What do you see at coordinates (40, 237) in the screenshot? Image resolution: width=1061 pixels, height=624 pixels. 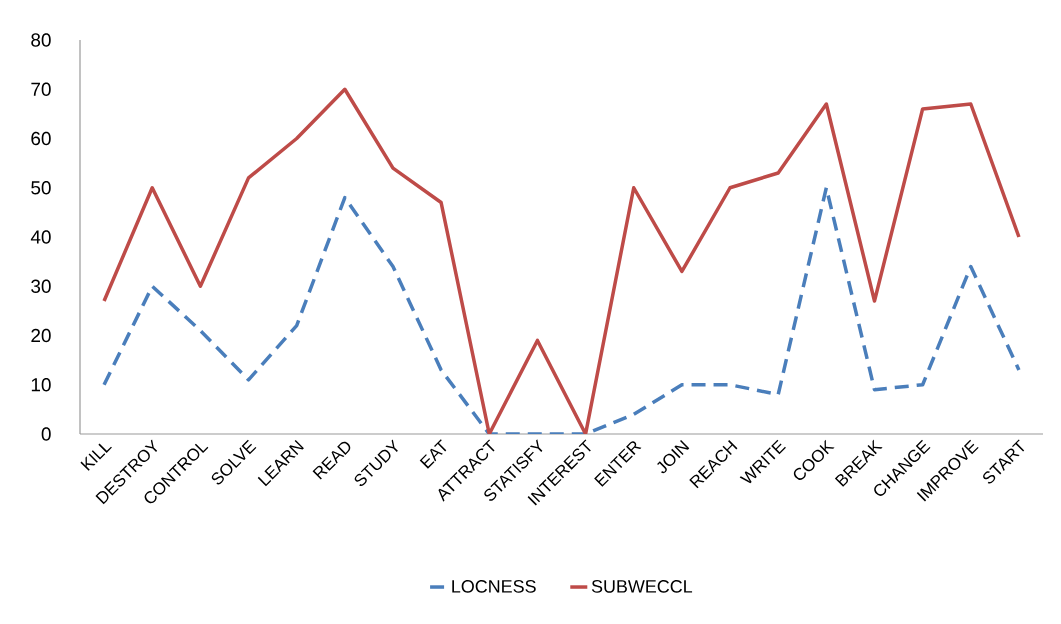 I see `y-tick-label: 40` at bounding box center [40, 237].